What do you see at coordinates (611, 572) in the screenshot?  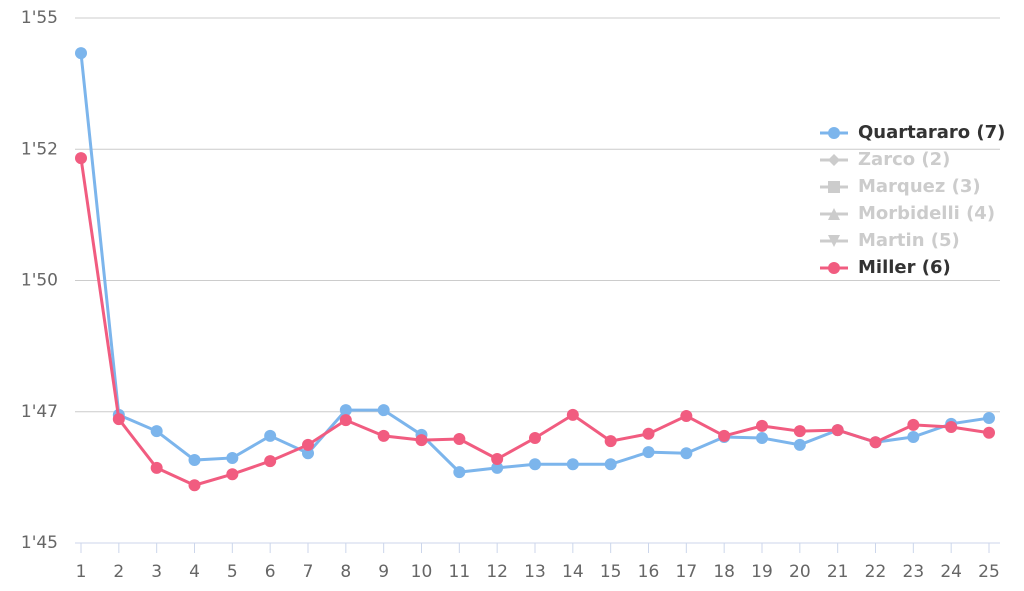 I see `x-tick-label: 15` at bounding box center [611, 572].